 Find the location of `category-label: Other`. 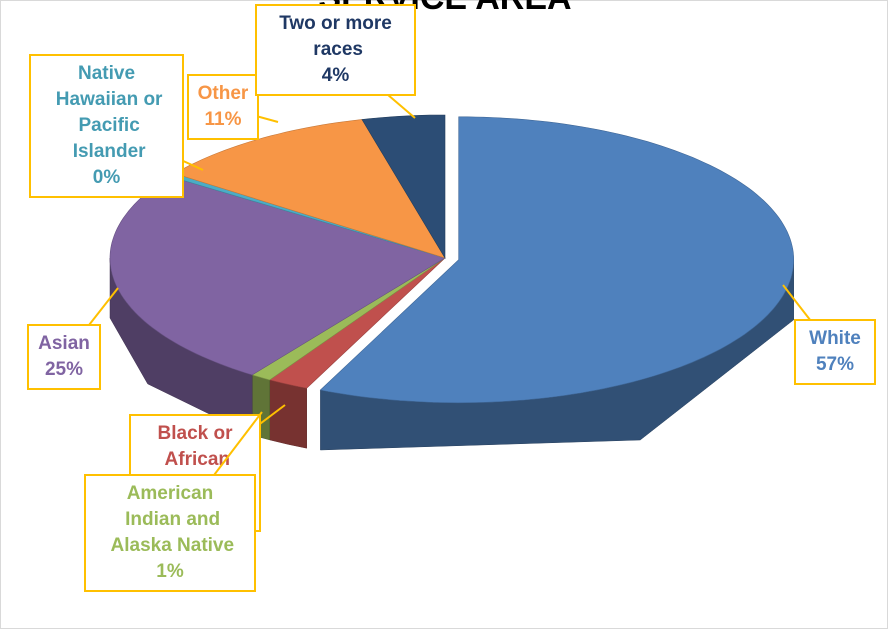

category-label: Other is located at coordinates (223, 93).